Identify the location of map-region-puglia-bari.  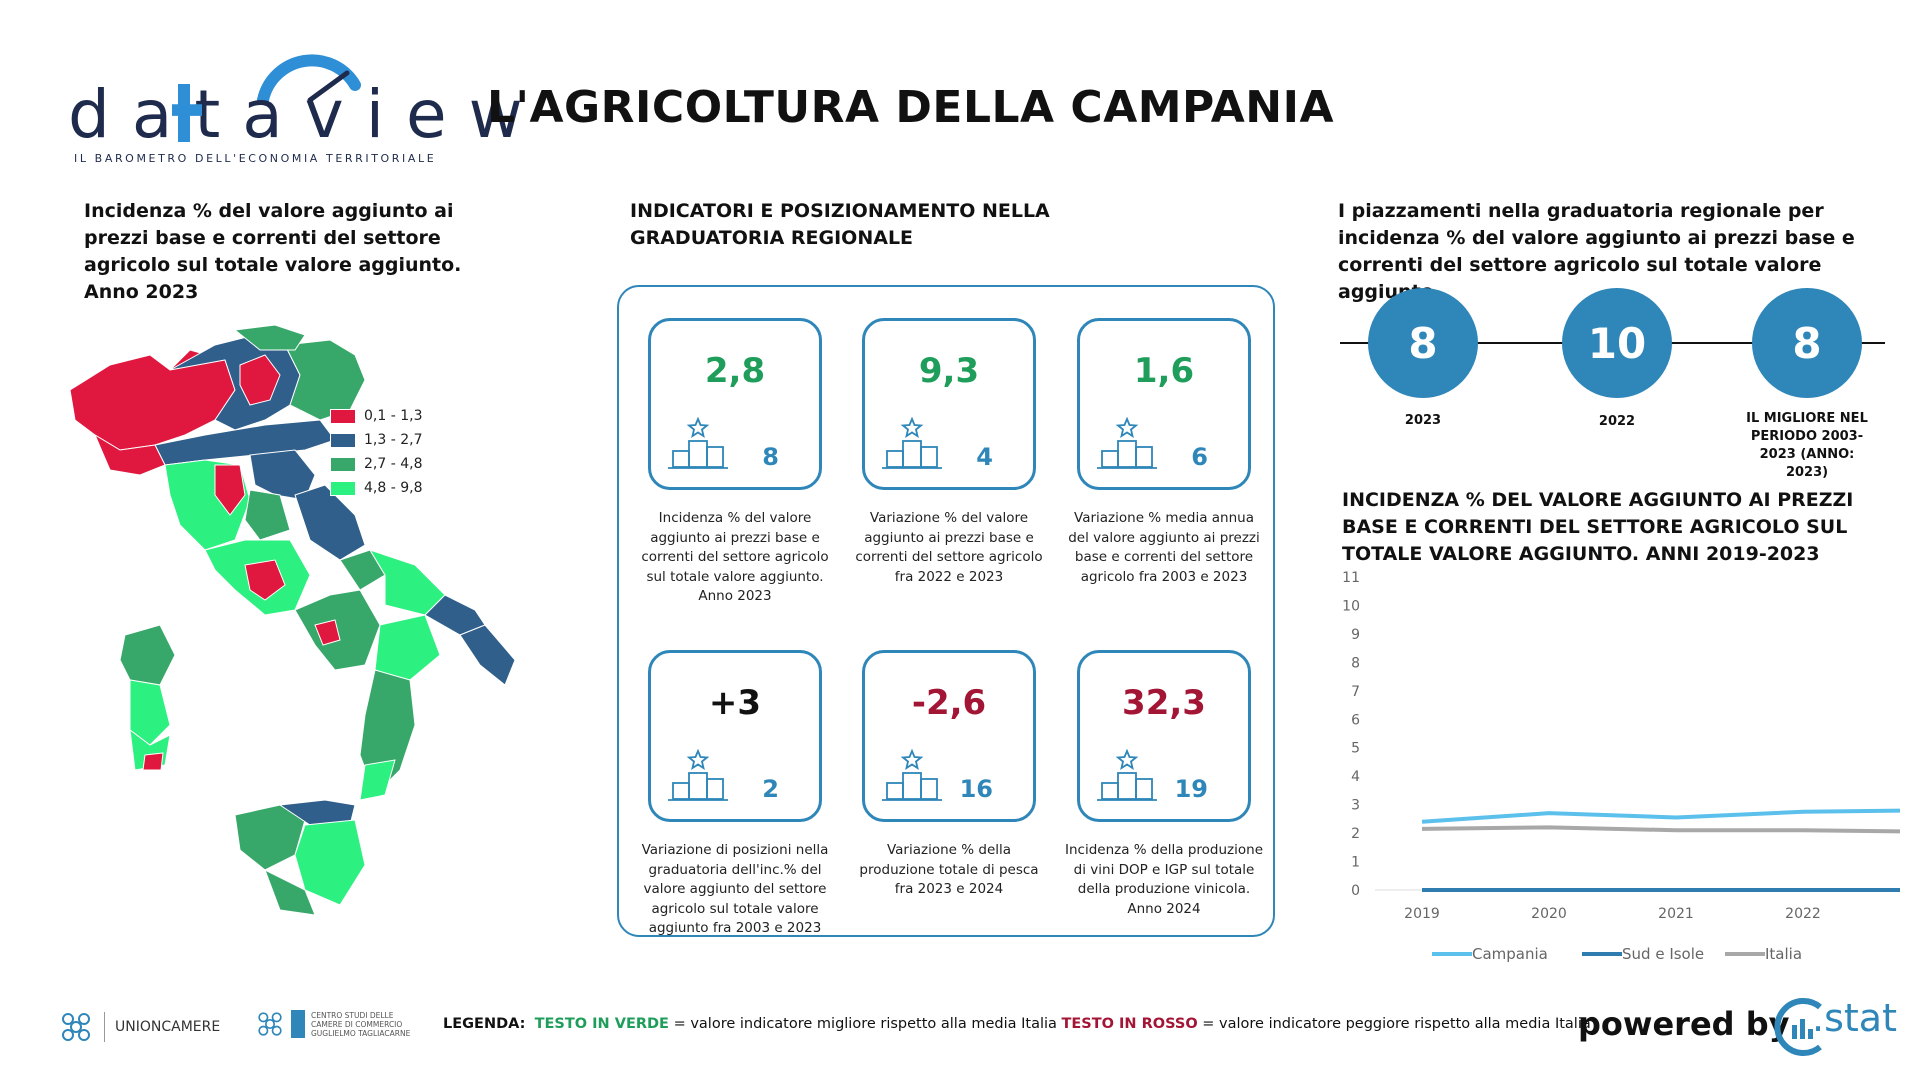
(455, 615).